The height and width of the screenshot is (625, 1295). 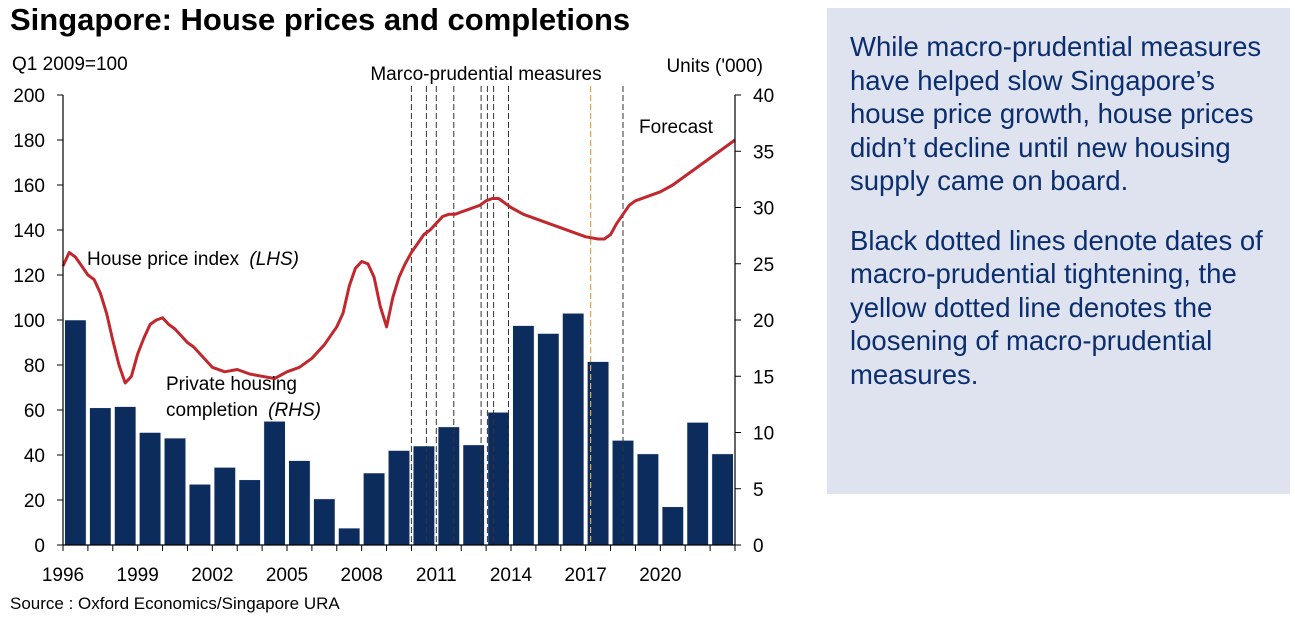 I want to click on left-tick-label: 160, so click(x=29, y=186).